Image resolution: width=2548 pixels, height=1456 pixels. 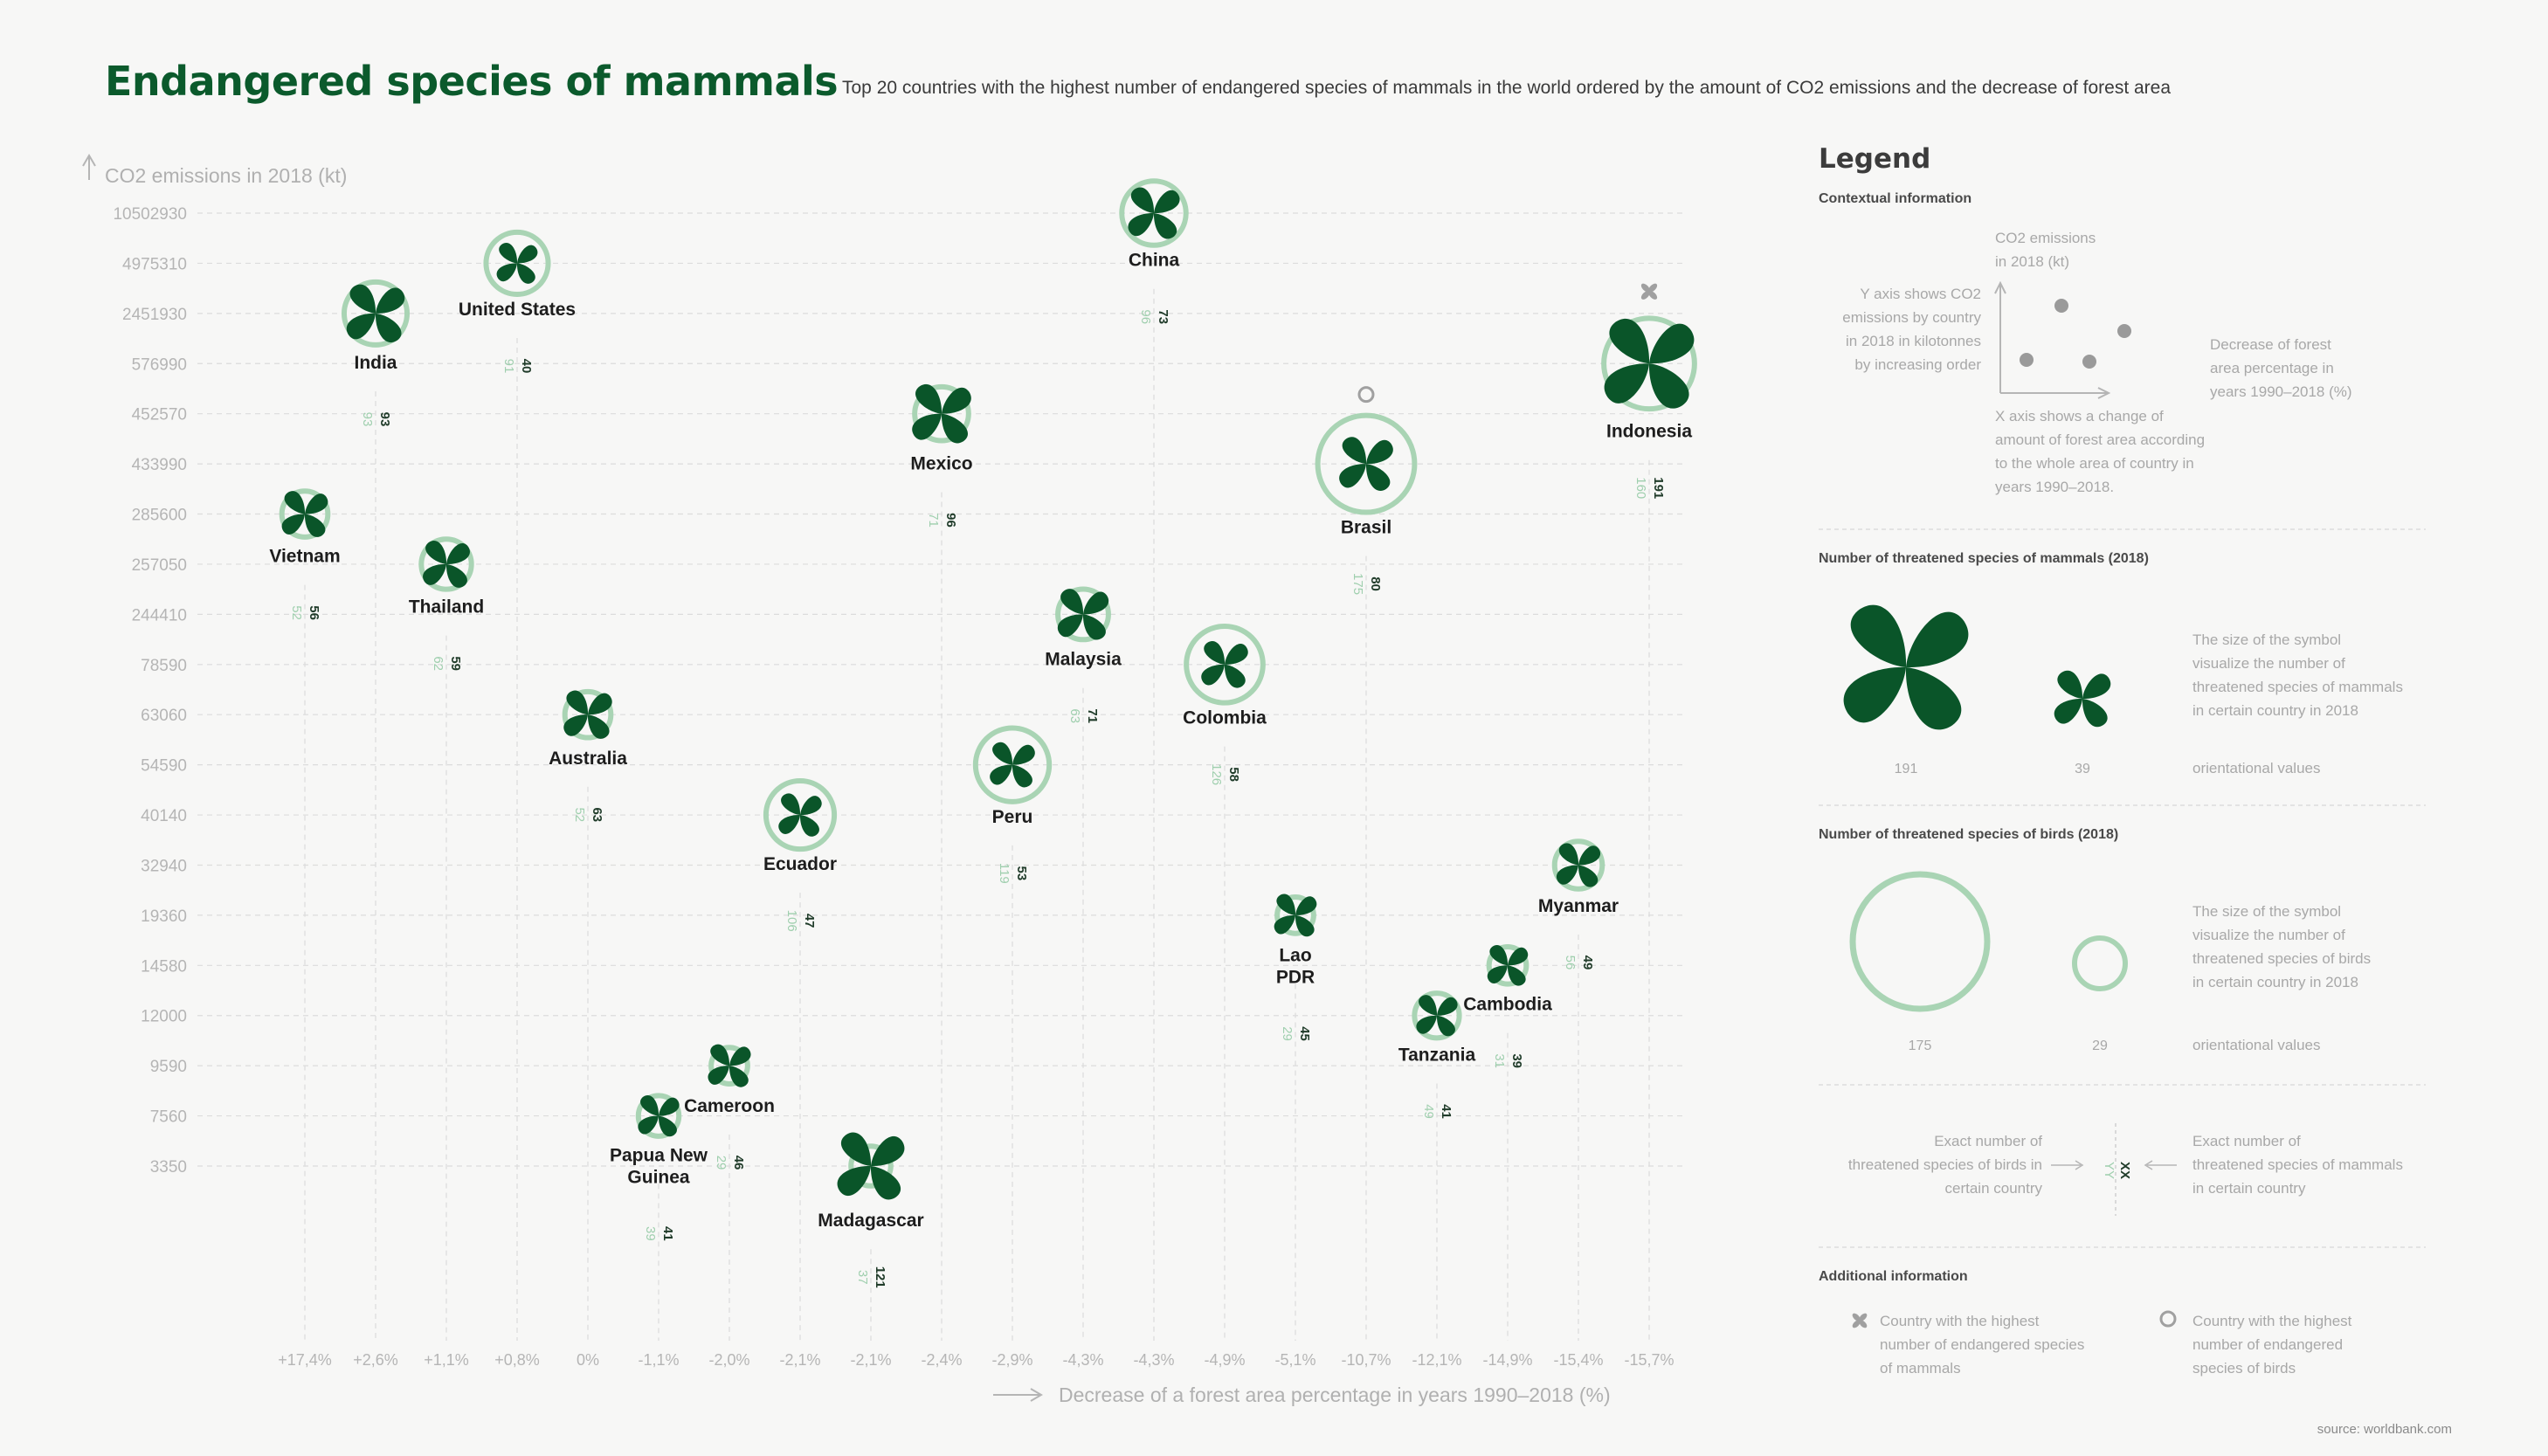 I want to click on y-tick-label: 14580, so click(x=164, y=966).